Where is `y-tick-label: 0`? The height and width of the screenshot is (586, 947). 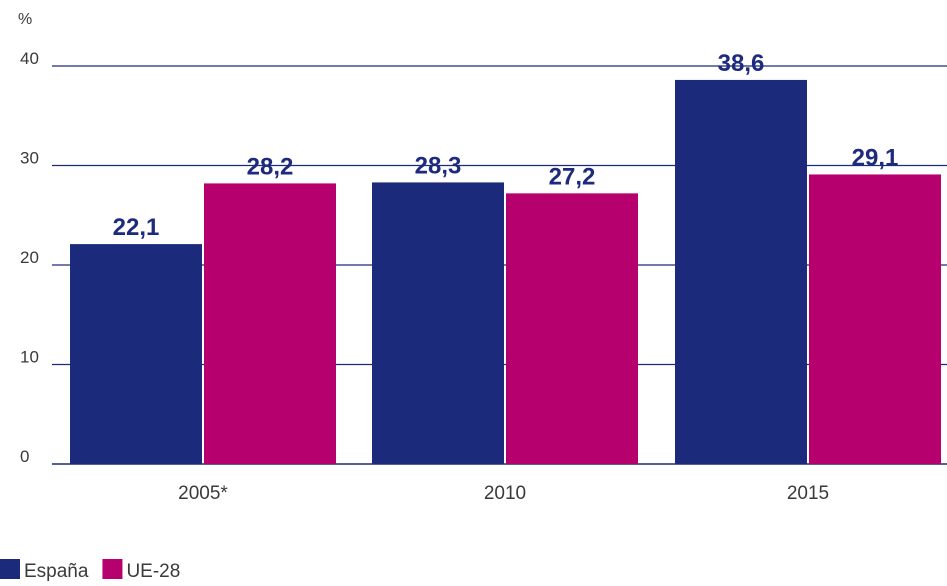
y-tick-label: 0 is located at coordinates (24, 456).